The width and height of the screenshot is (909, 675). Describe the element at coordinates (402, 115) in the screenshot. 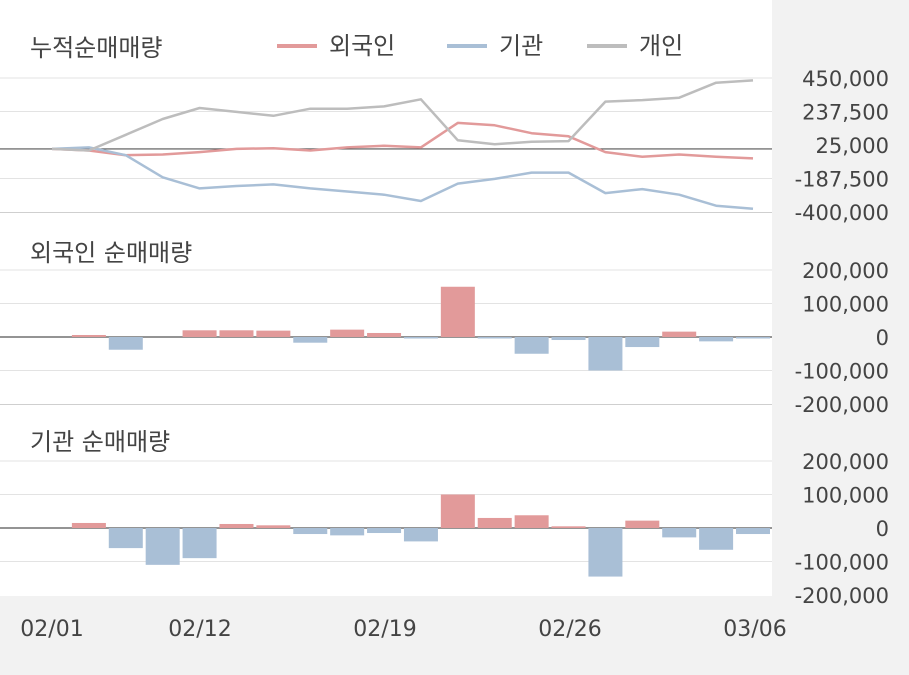

I see `series-line-individual` at that location.